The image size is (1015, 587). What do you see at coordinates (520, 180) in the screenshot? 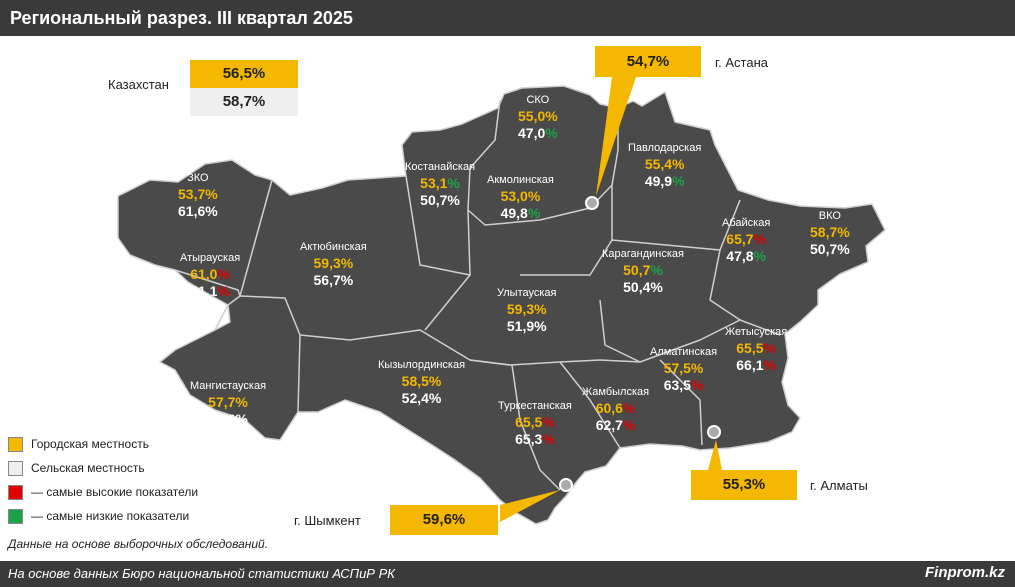
I see `region-name: Акмолинская` at bounding box center [520, 180].